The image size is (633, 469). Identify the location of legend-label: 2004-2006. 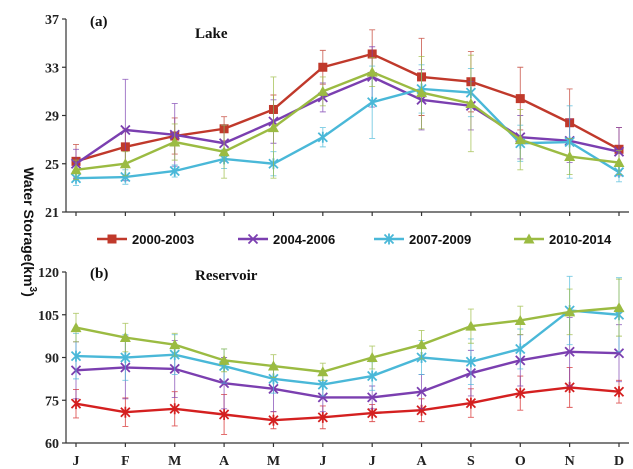
(304, 239).